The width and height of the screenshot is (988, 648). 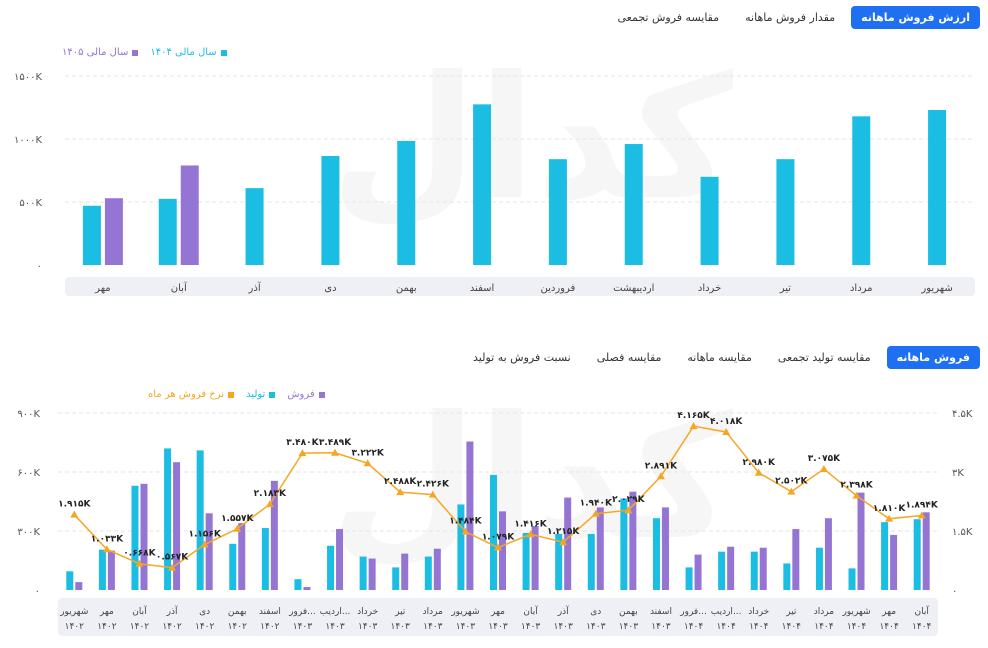 What do you see at coordinates (629, 357) in the screenshot?
I see `tab-seasonal-comparison: مقایسه فصلی` at bounding box center [629, 357].